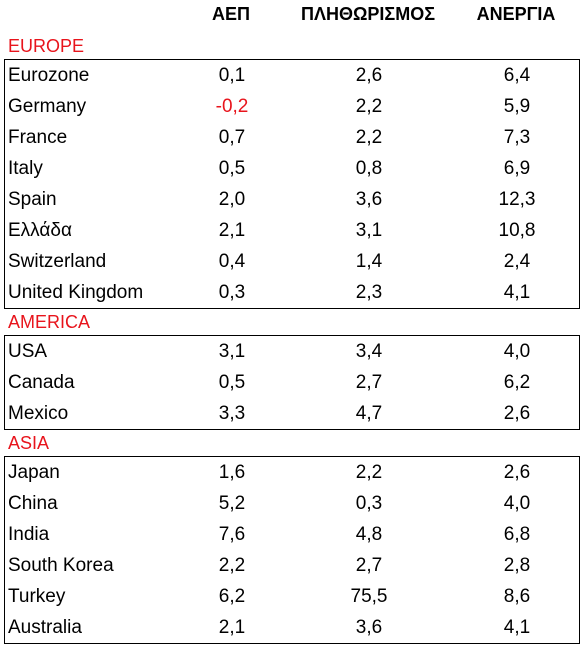 The image size is (587, 655). I want to click on unemployment-value: 7,3, so click(517, 137).